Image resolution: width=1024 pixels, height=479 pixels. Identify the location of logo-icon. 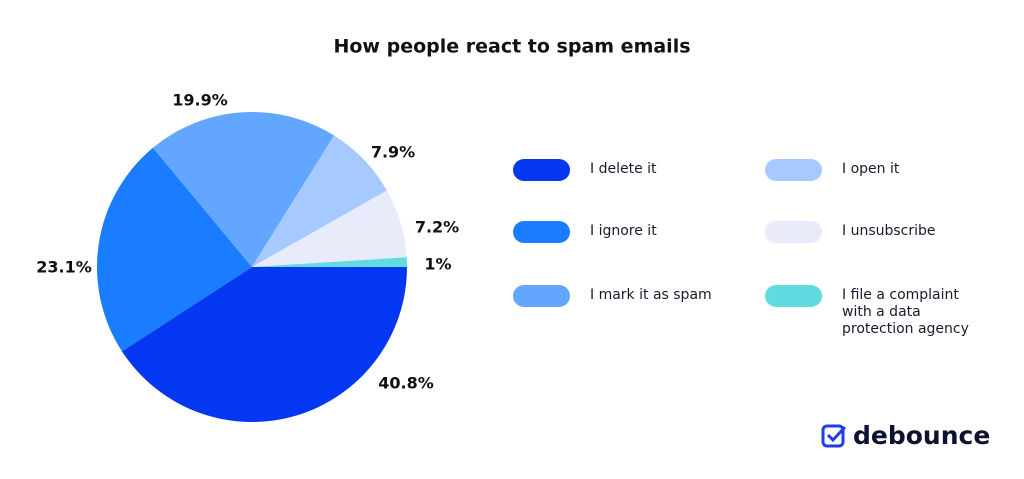
(834, 436).